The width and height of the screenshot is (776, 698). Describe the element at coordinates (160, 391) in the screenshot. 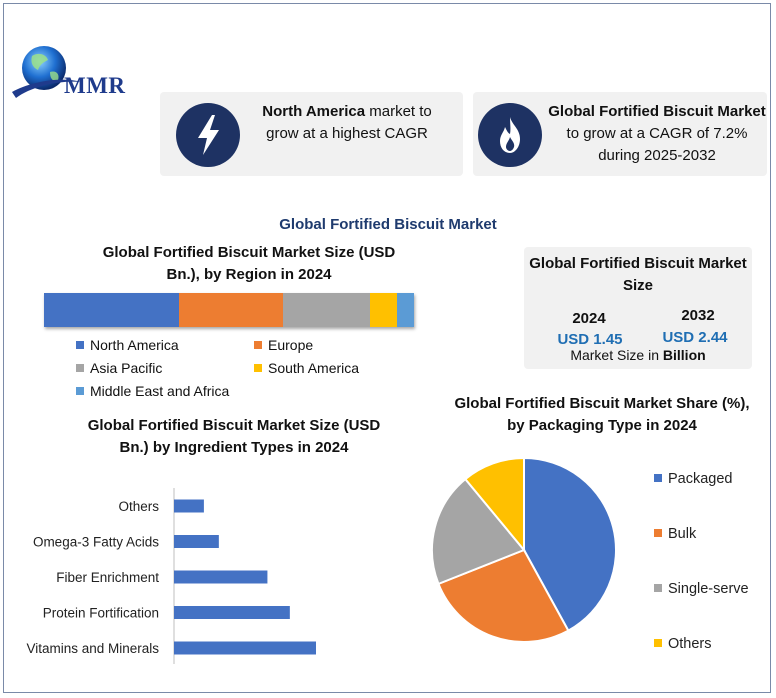

I see `legend-label: Middle East and Africa` at that location.